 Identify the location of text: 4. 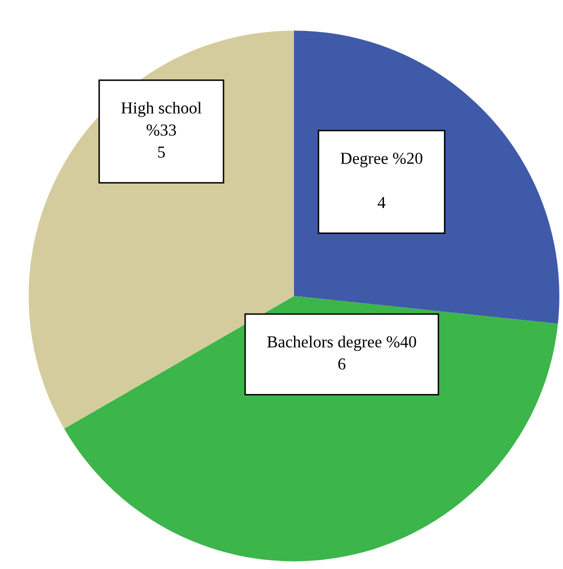
(382, 202).